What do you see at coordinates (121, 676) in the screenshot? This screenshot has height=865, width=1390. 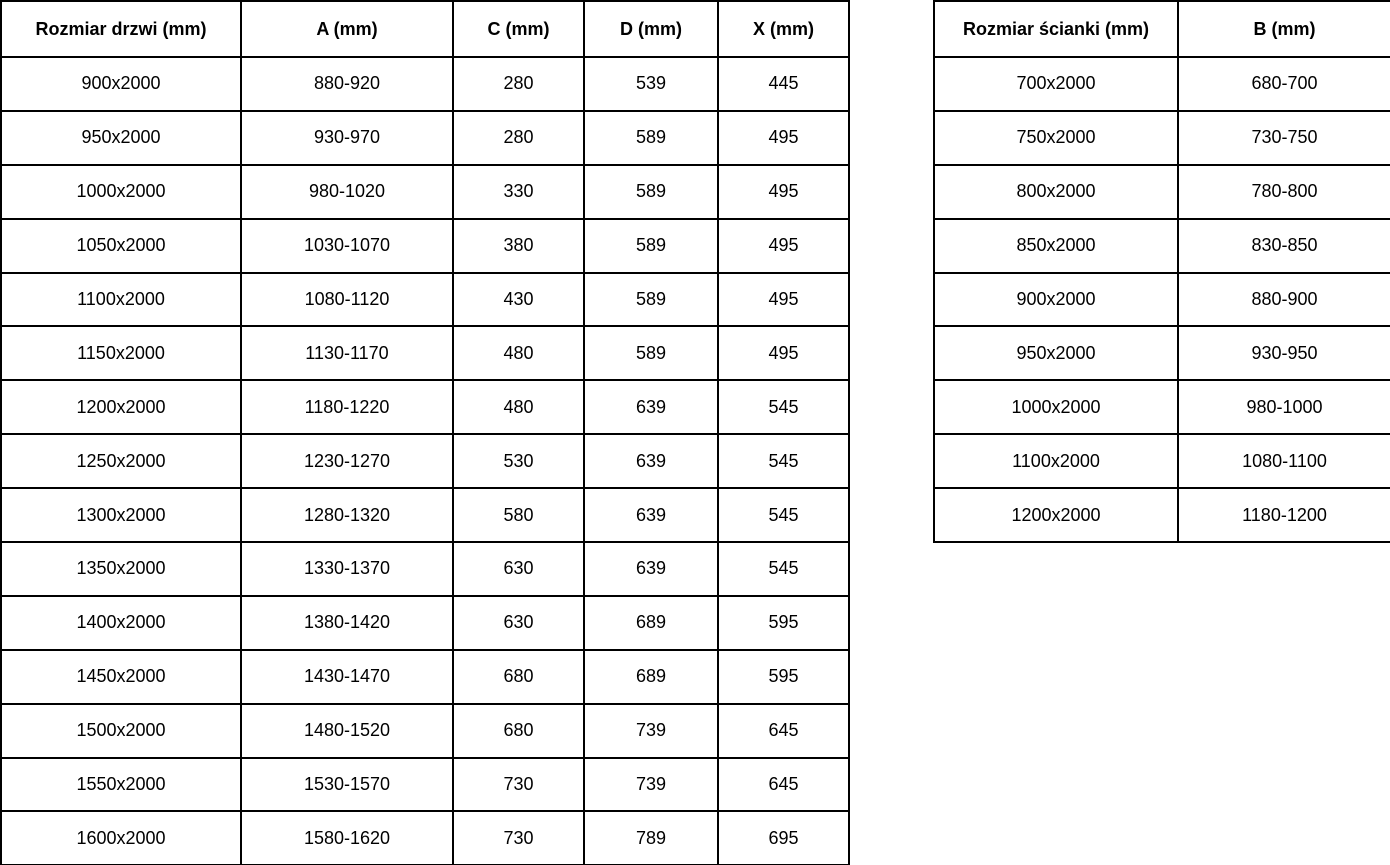 I see `table-cell: 1450x2000` at bounding box center [121, 676].